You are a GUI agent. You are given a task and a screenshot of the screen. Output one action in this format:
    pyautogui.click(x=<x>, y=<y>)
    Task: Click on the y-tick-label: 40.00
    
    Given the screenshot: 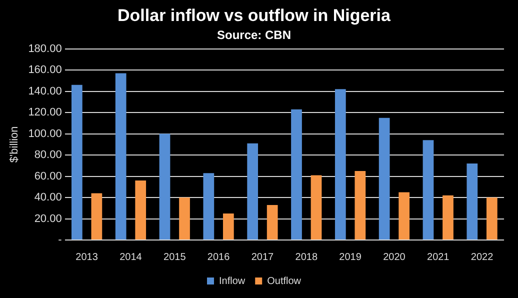 What is the action you would take?
    pyautogui.click(x=48, y=198)
    